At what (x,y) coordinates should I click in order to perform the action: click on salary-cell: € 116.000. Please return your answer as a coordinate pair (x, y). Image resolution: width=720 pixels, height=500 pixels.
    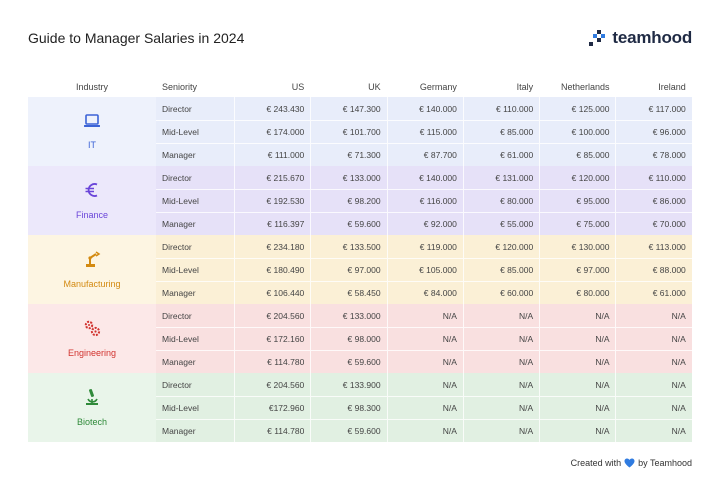
    Looking at the image, I should click on (424, 201).